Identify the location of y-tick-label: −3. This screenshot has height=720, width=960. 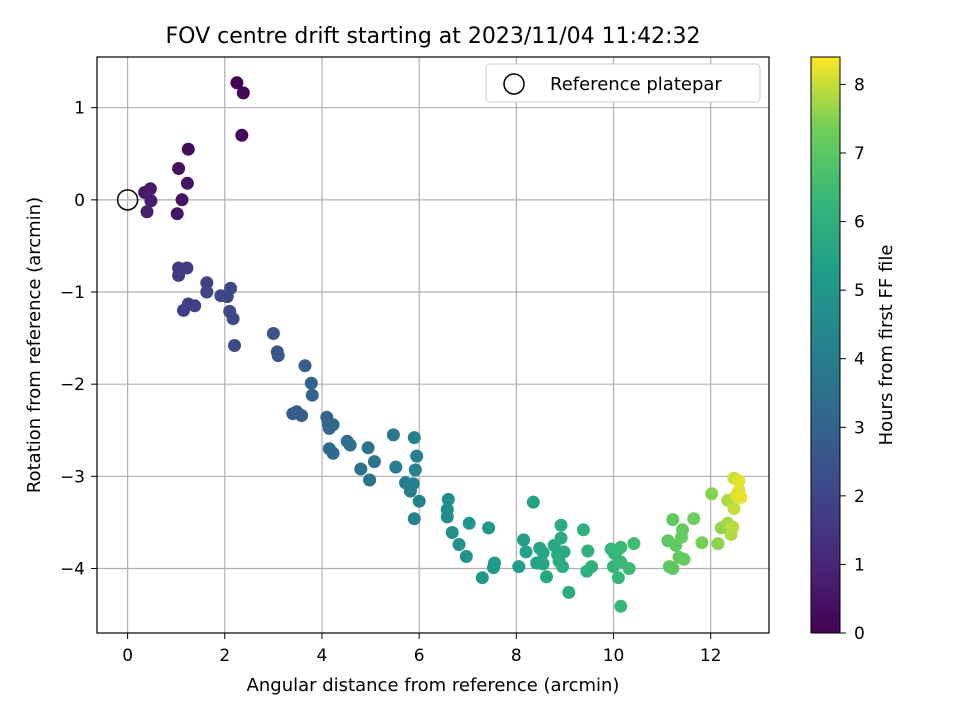
(72, 477).